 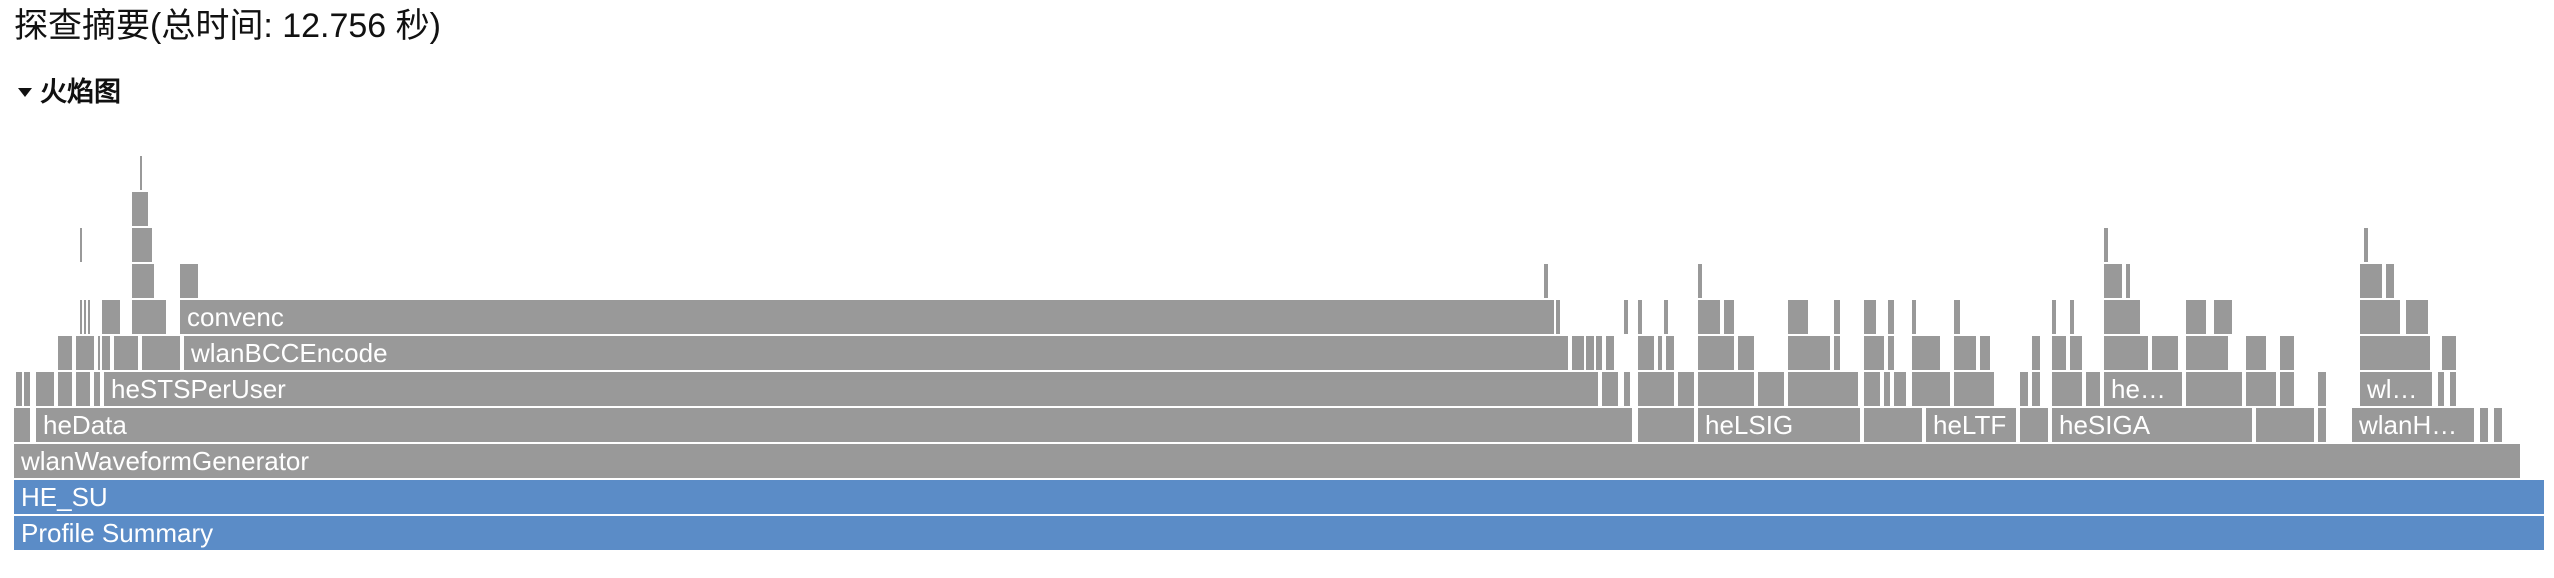 I want to click on frame-profile-summary: Profile Summary, so click(x=1279, y=533).